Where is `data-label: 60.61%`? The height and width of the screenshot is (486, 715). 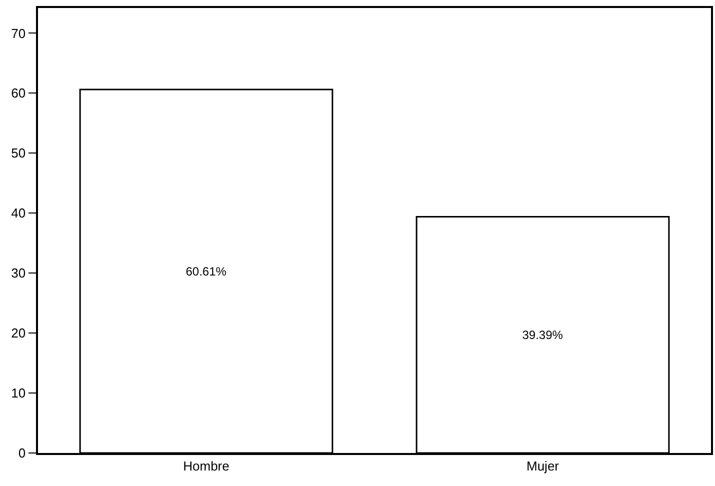 data-label: 60.61% is located at coordinates (206, 271).